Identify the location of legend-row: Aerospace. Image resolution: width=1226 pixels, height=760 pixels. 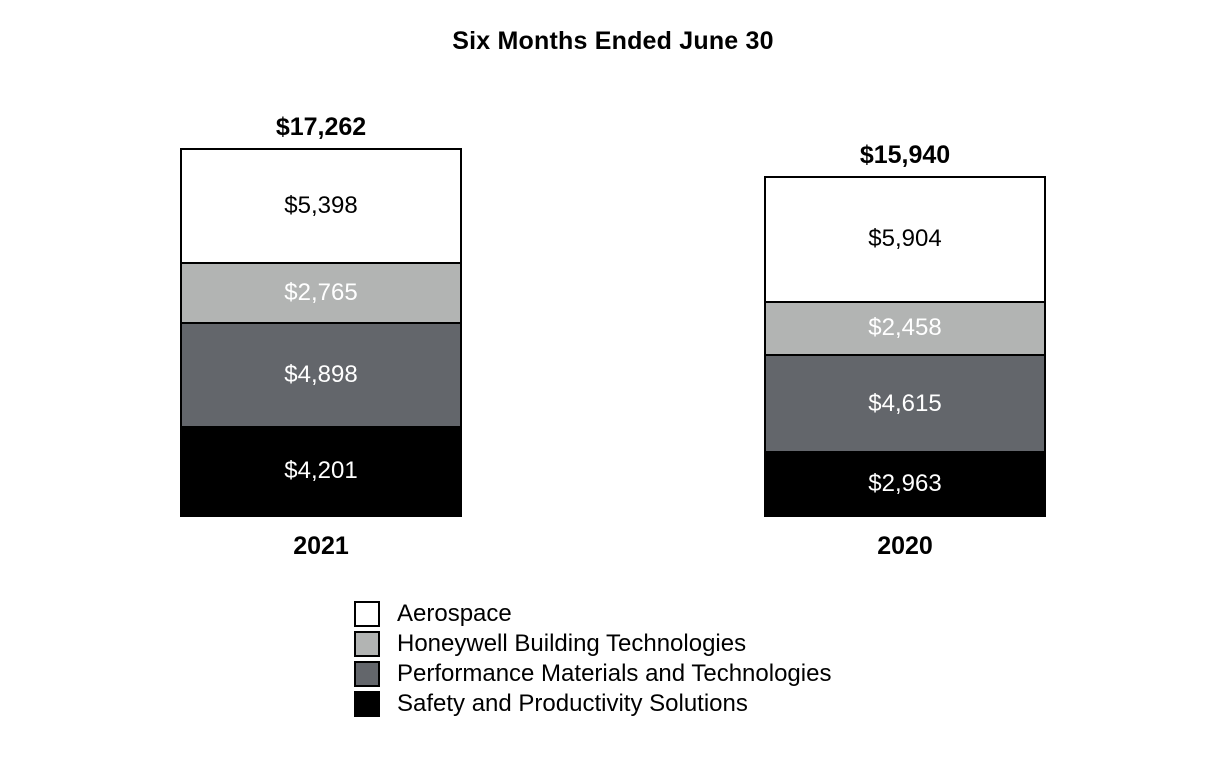
(592, 614).